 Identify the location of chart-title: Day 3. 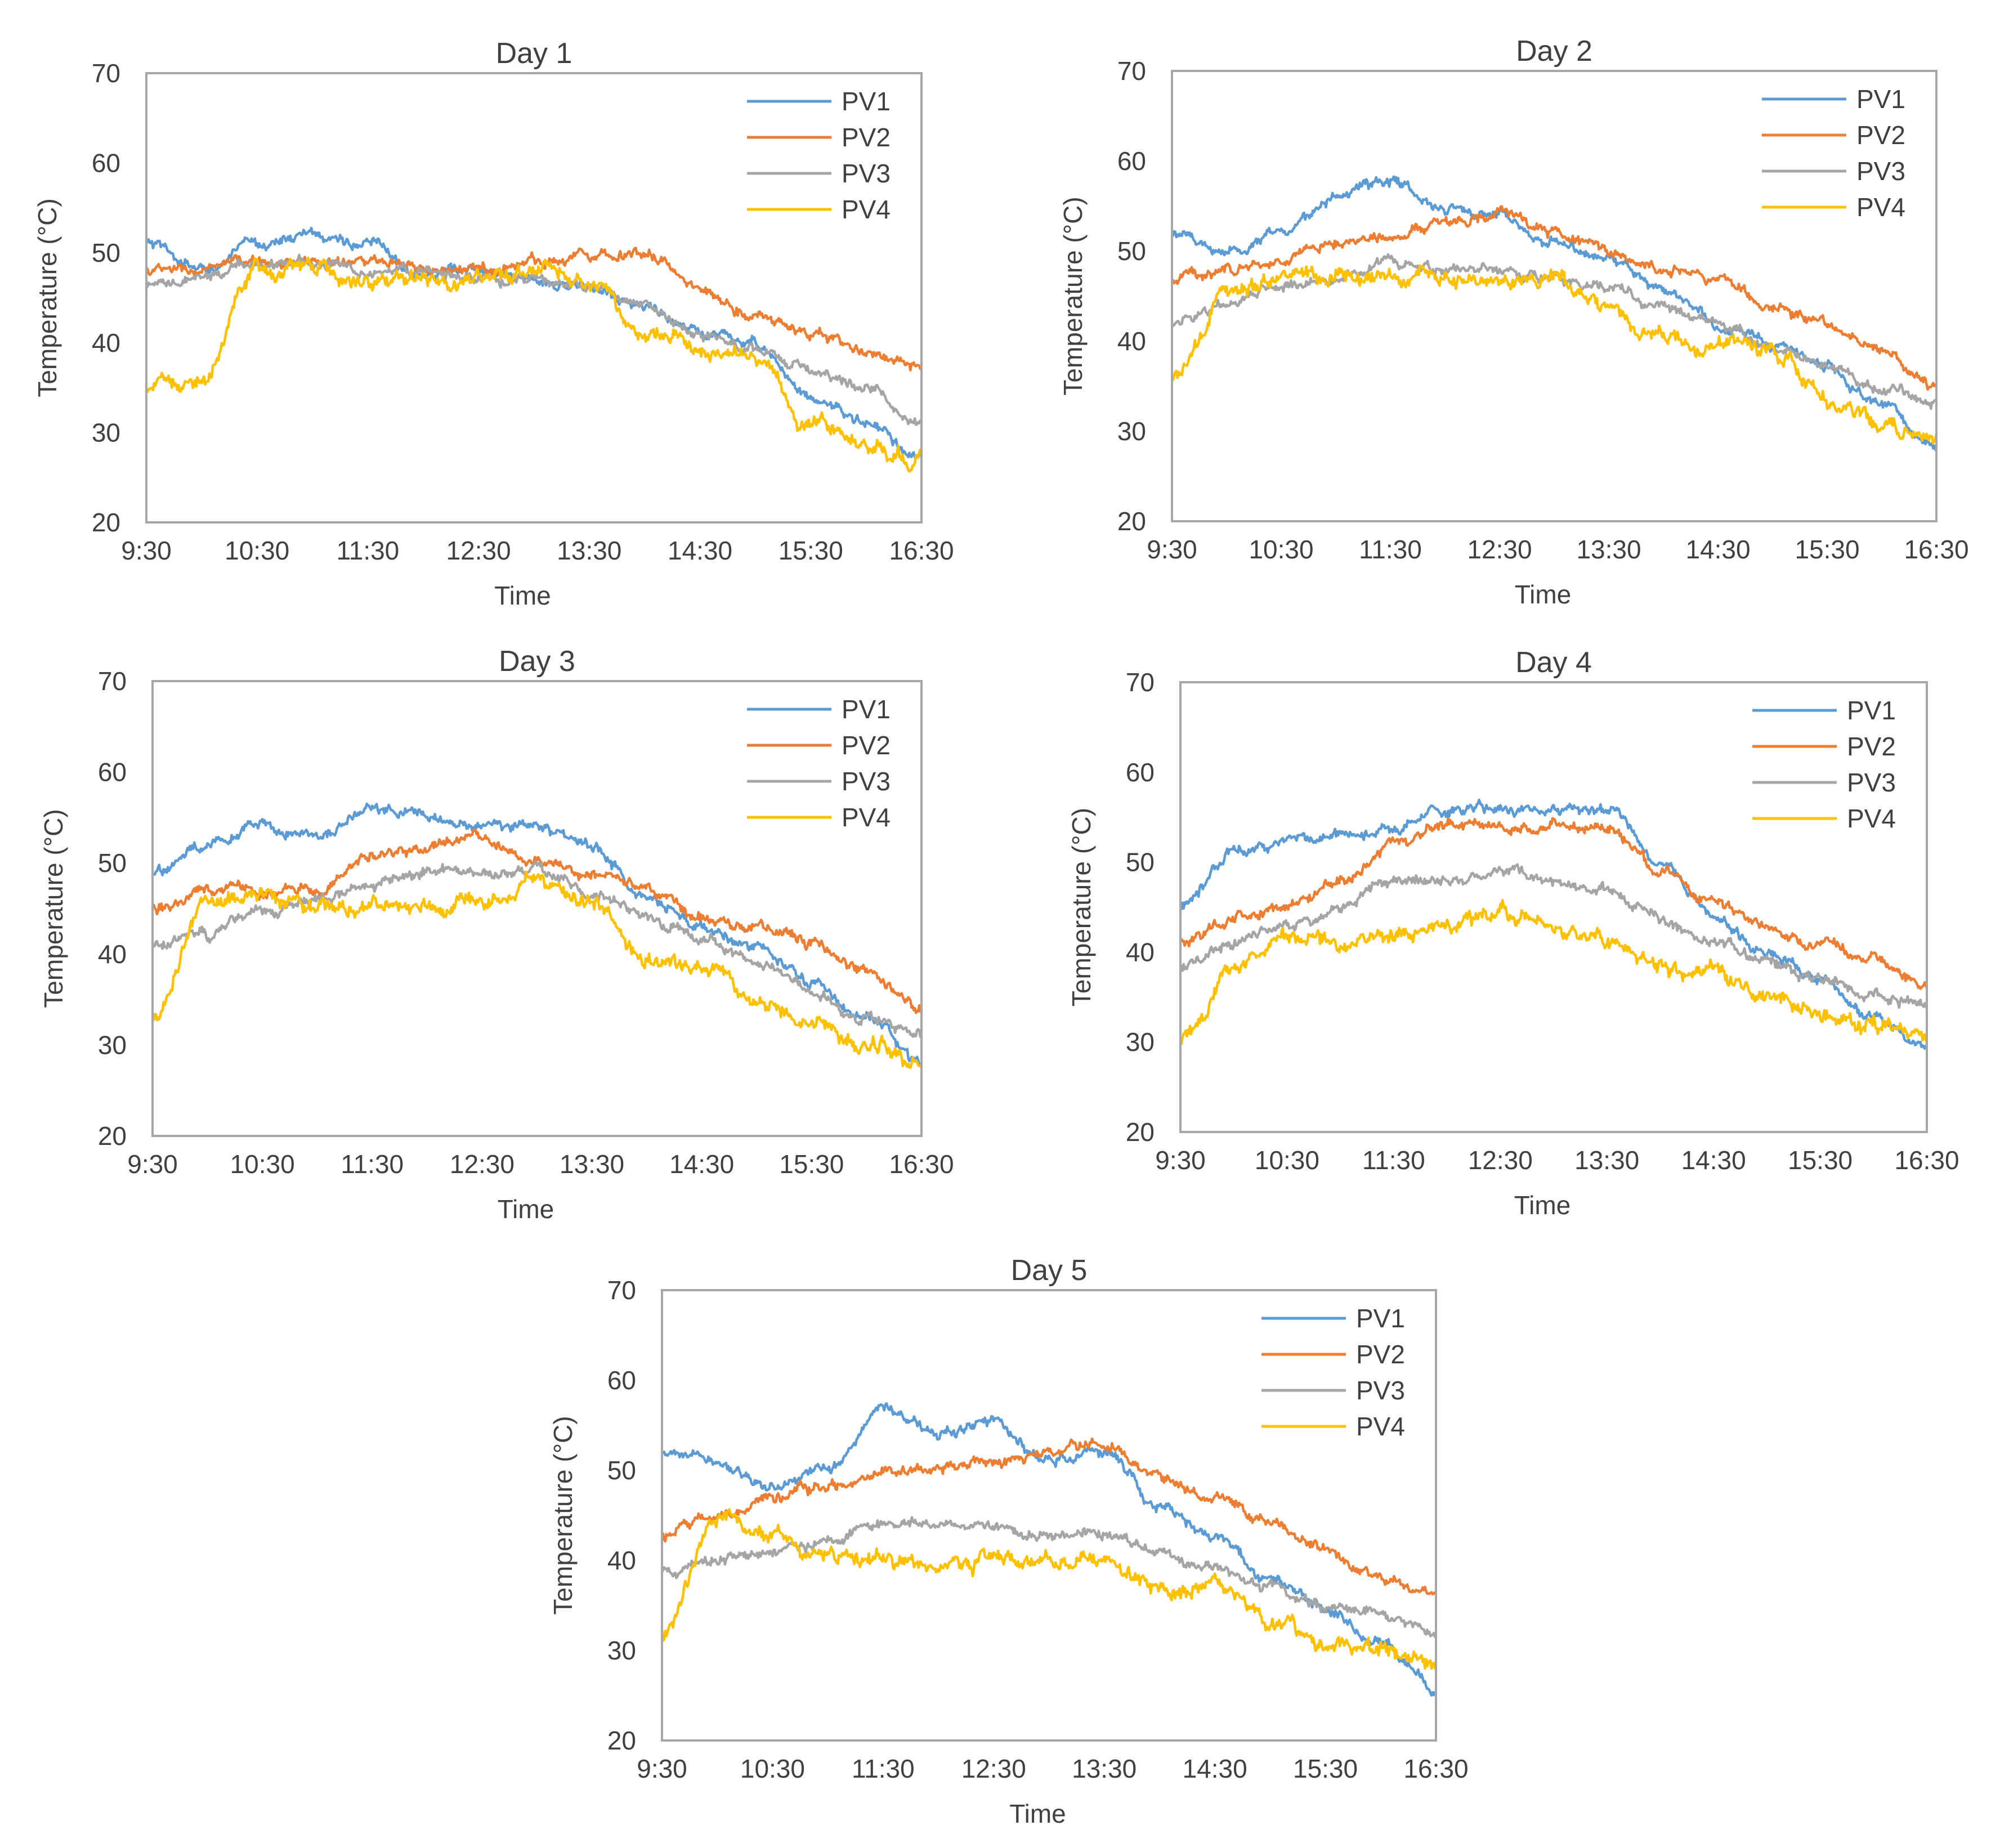
(537, 661).